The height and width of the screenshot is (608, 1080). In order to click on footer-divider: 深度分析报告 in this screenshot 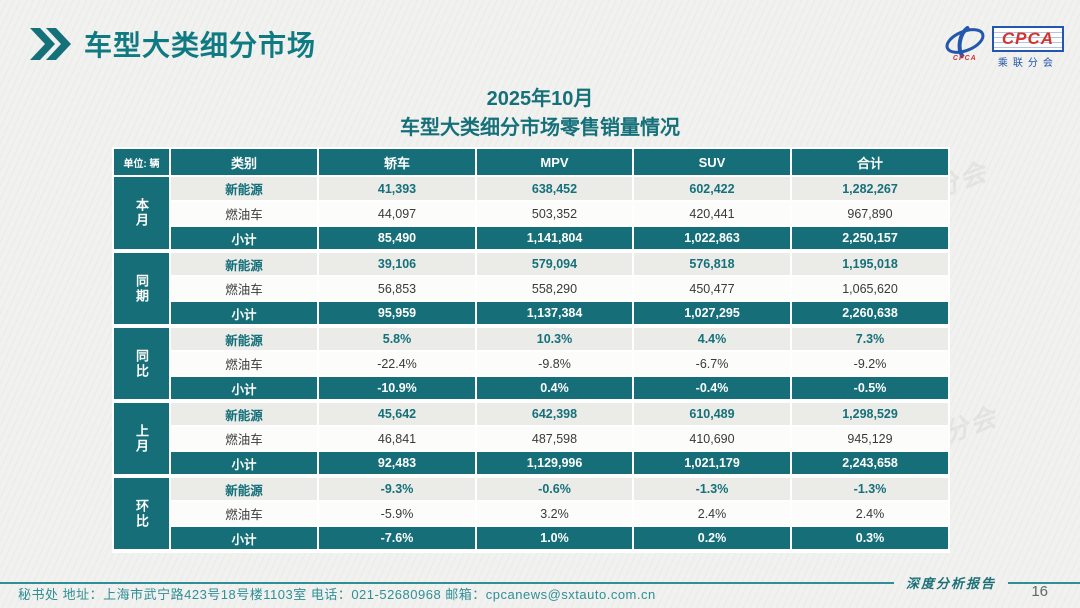, I will do `click(540, 582)`.